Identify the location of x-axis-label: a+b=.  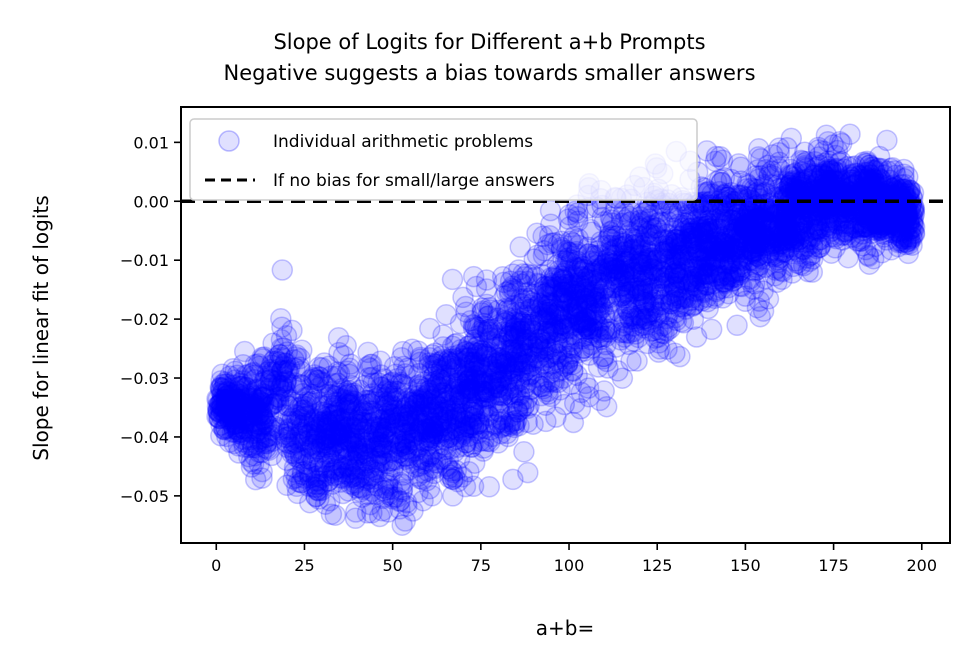
(565, 628).